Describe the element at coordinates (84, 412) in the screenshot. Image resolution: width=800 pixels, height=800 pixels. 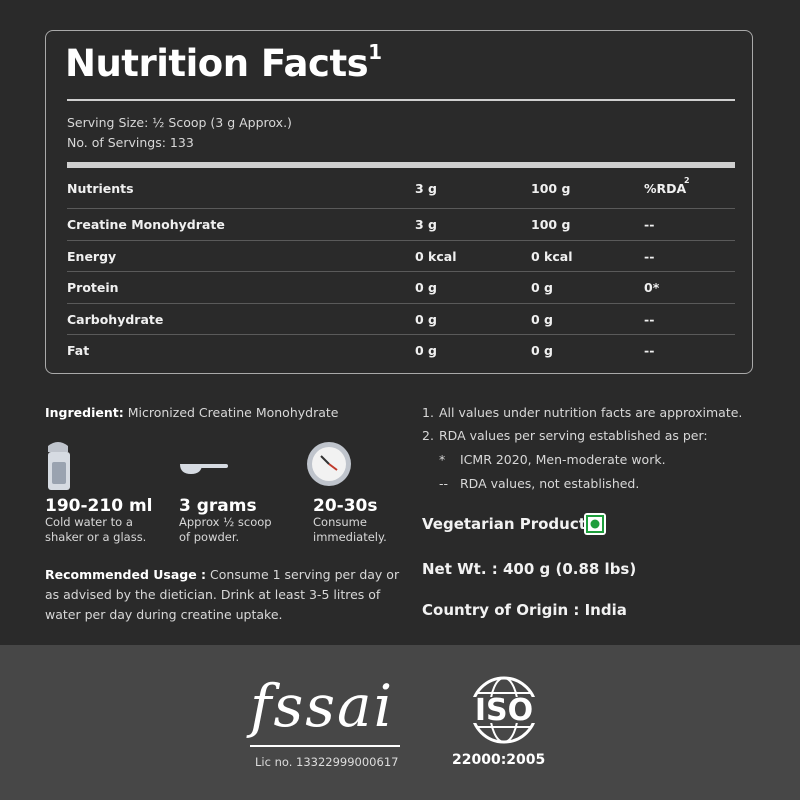
I see `ingredient-label: Ingredient:` at that location.